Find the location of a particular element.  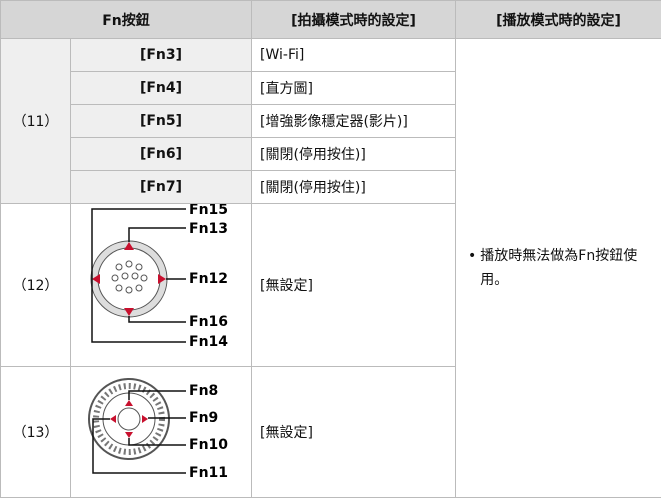

fn-label: Fn10 is located at coordinates (208, 445).